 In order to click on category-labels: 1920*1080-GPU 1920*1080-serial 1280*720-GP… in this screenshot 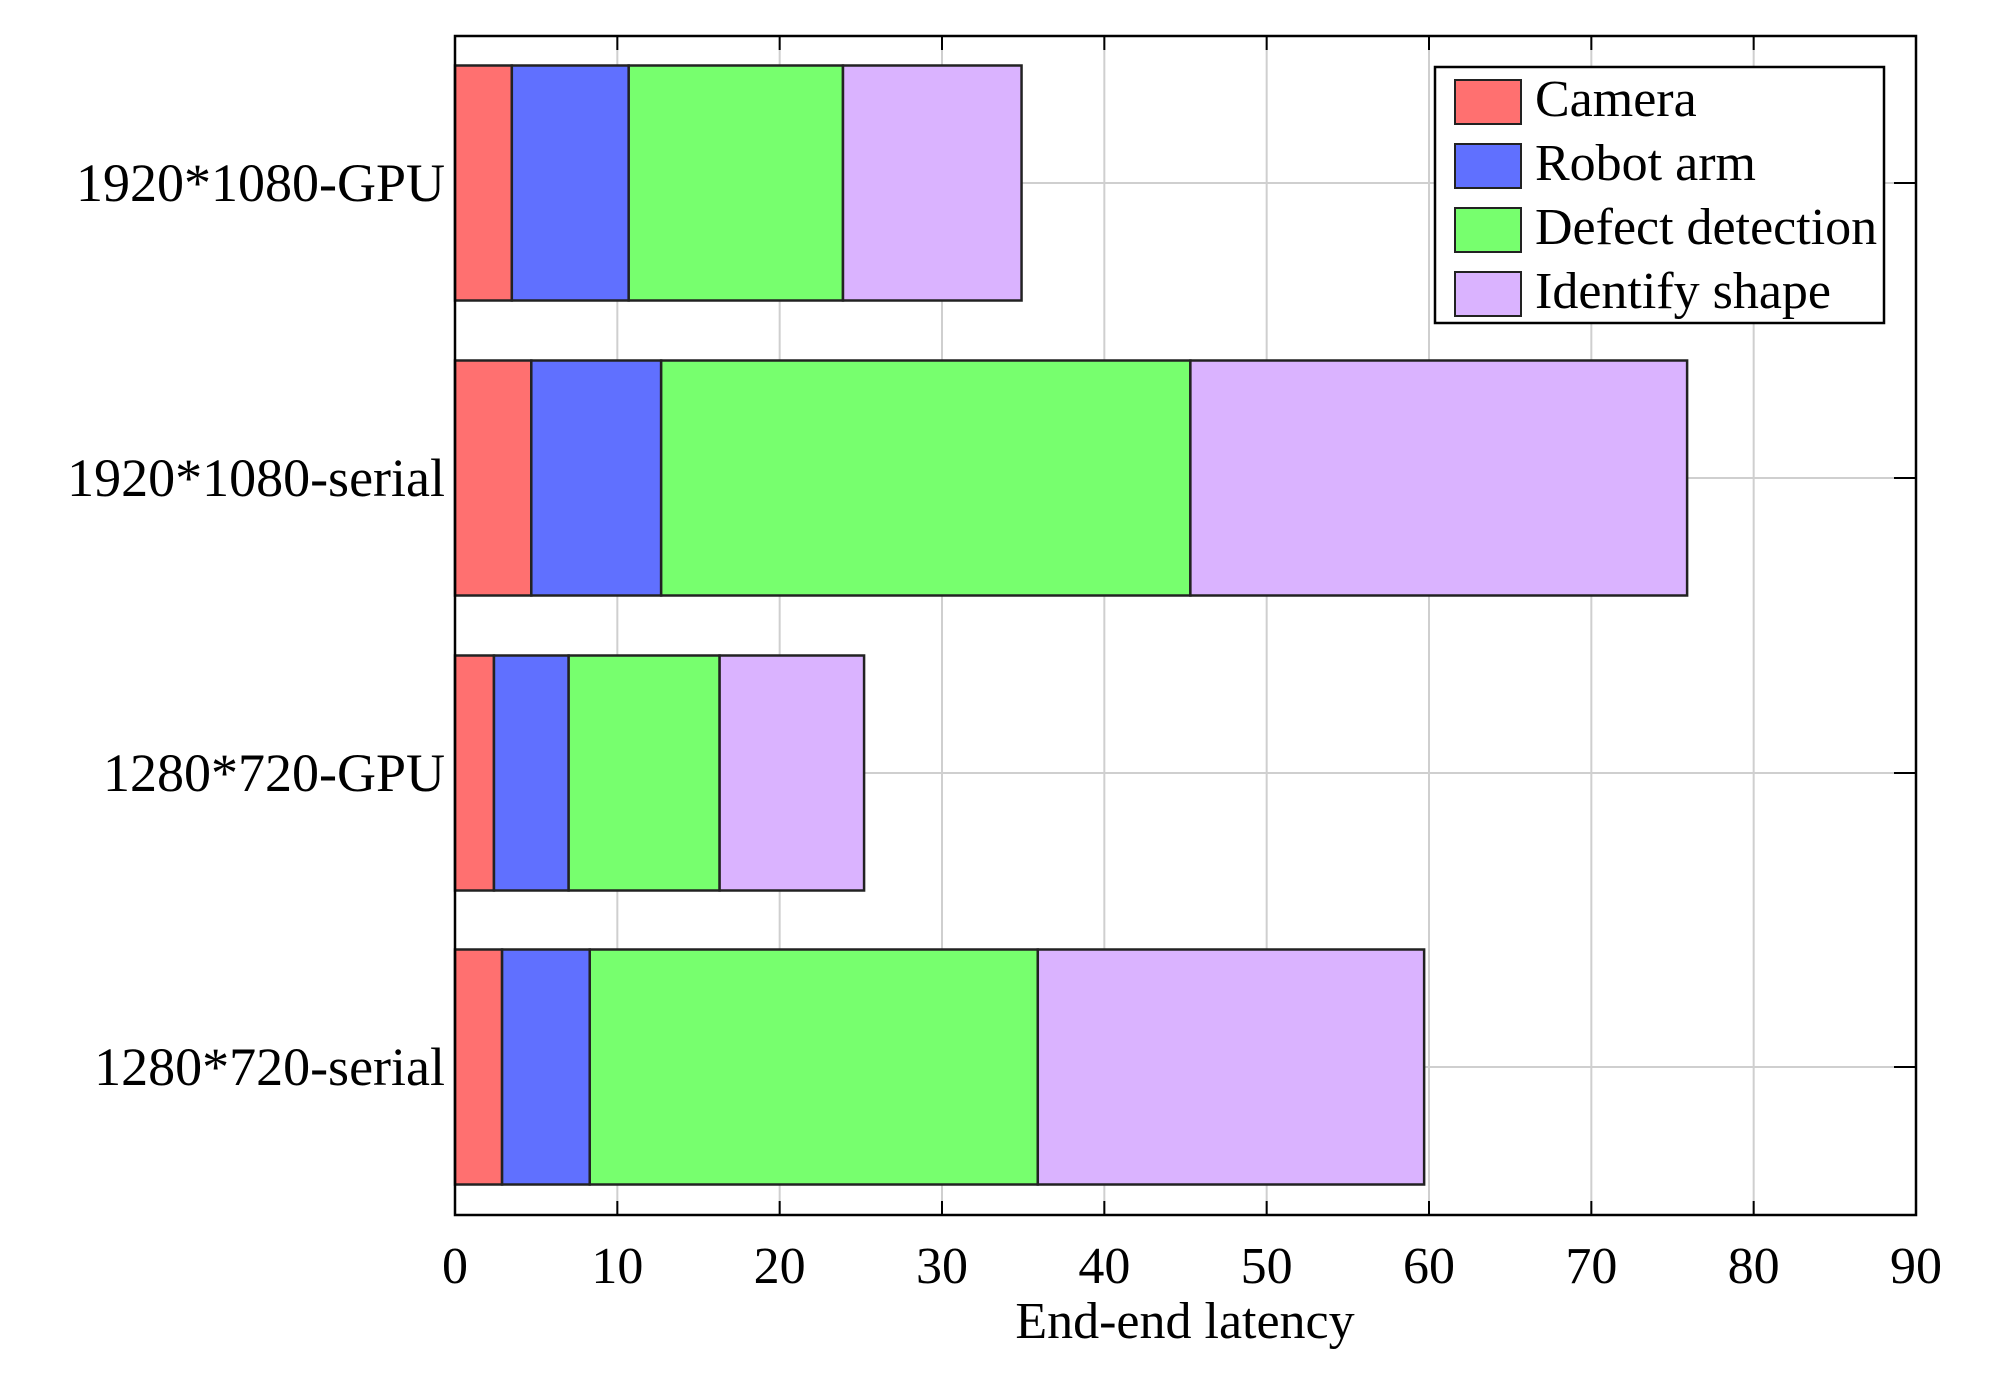, I will do `click(256, 625)`.